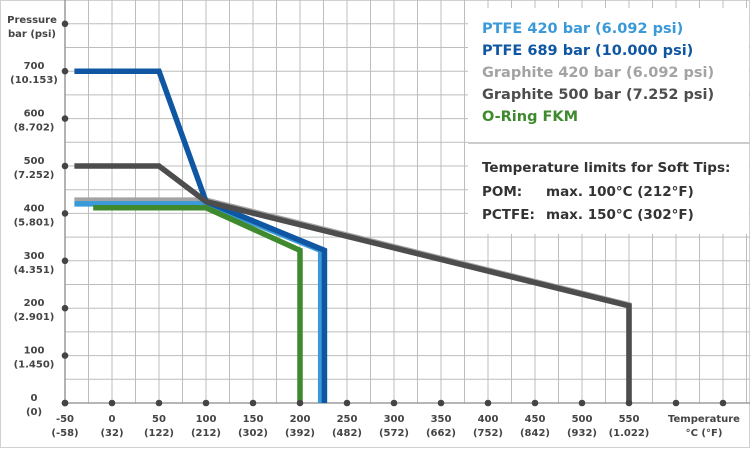 This screenshot has width=750, height=452. What do you see at coordinates (34, 222) in the screenshot?
I see `y-tick-label-psi: (5.801)` at bounding box center [34, 222].